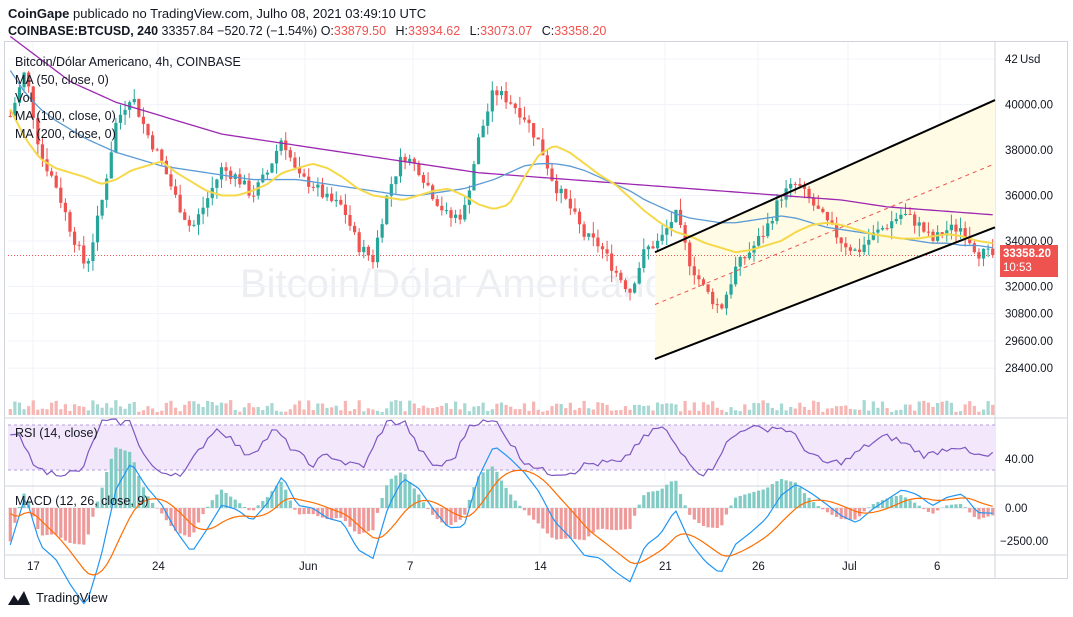  What do you see at coordinates (83, 31) in the screenshot?
I see `symbol-label: COINBASE:BTCUSD, 240` at bounding box center [83, 31].